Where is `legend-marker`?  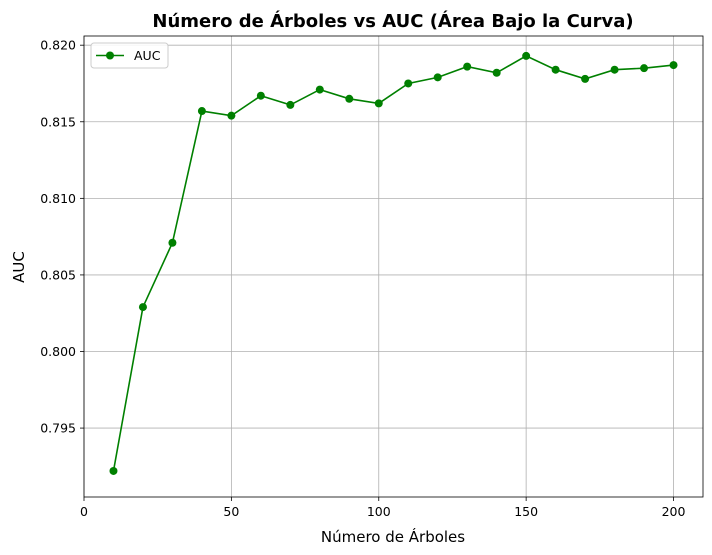 legend-marker is located at coordinates (110, 55).